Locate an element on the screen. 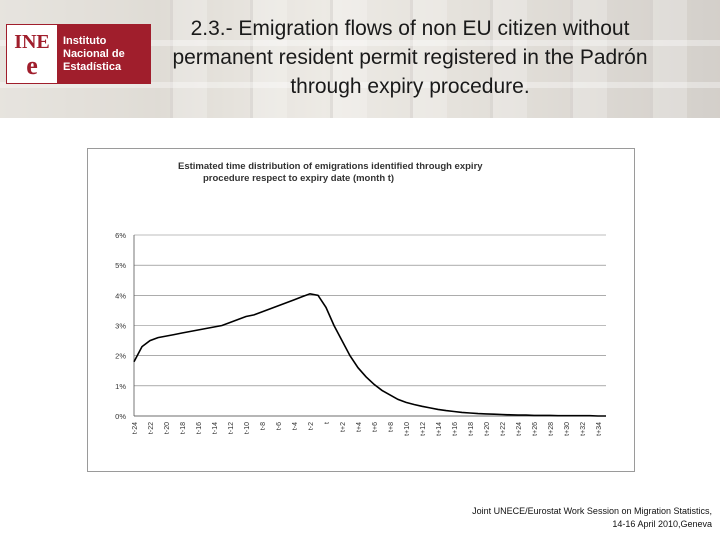 Image resolution: width=720 pixels, height=540 pixels. x-tick-label: t+2 is located at coordinates (343, 427).